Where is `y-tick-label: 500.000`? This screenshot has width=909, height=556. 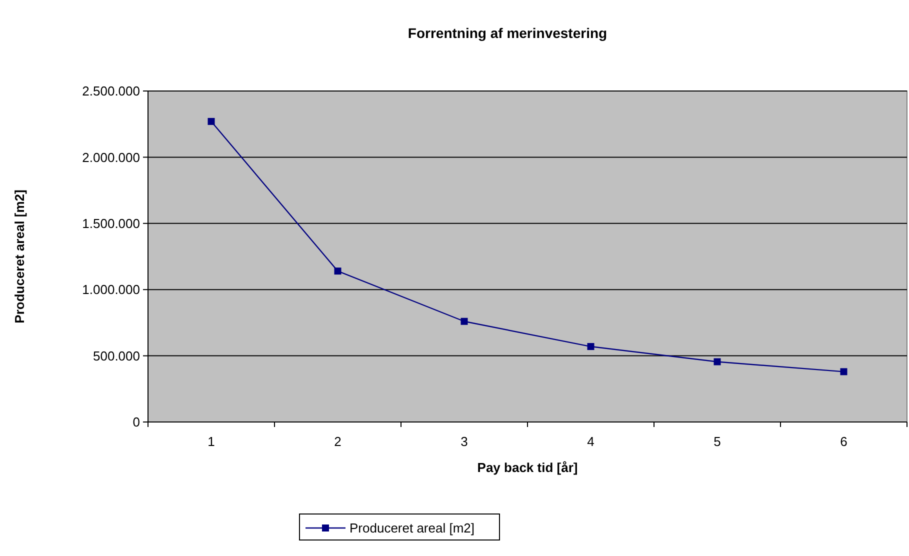 y-tick-label: 500.000 is located at coordinates (116, 356).